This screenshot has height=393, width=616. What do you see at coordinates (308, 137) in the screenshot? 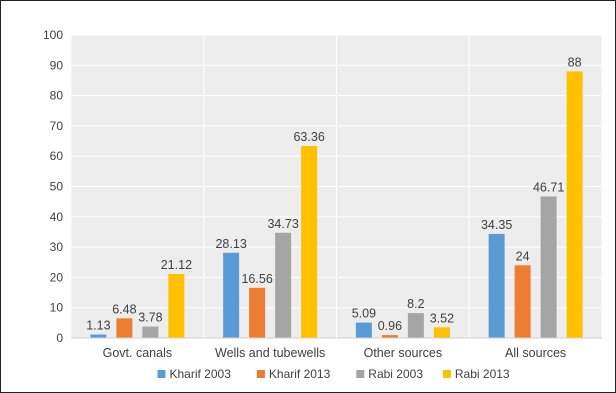
I see `data-label: 63.36` at bounding box center [308, 137].